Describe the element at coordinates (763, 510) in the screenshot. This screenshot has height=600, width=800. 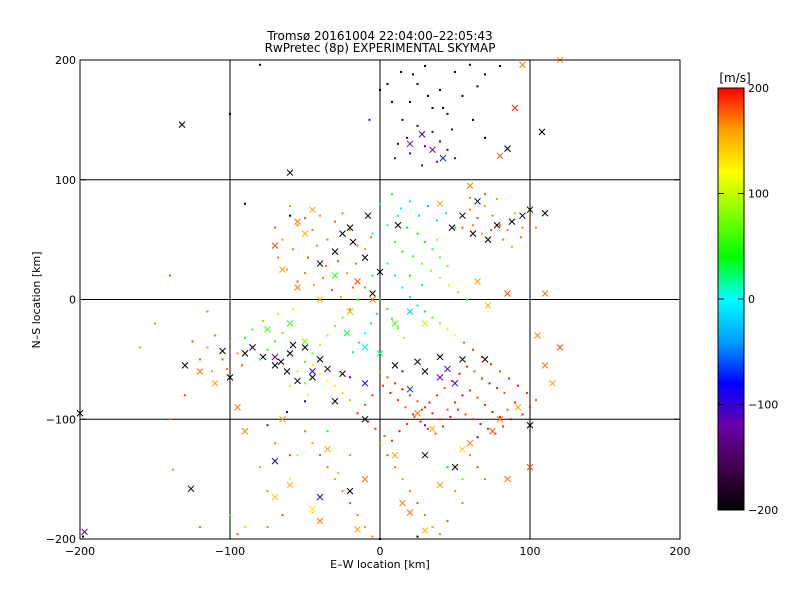
I see `colorbar-tick-label: −200` at that location.